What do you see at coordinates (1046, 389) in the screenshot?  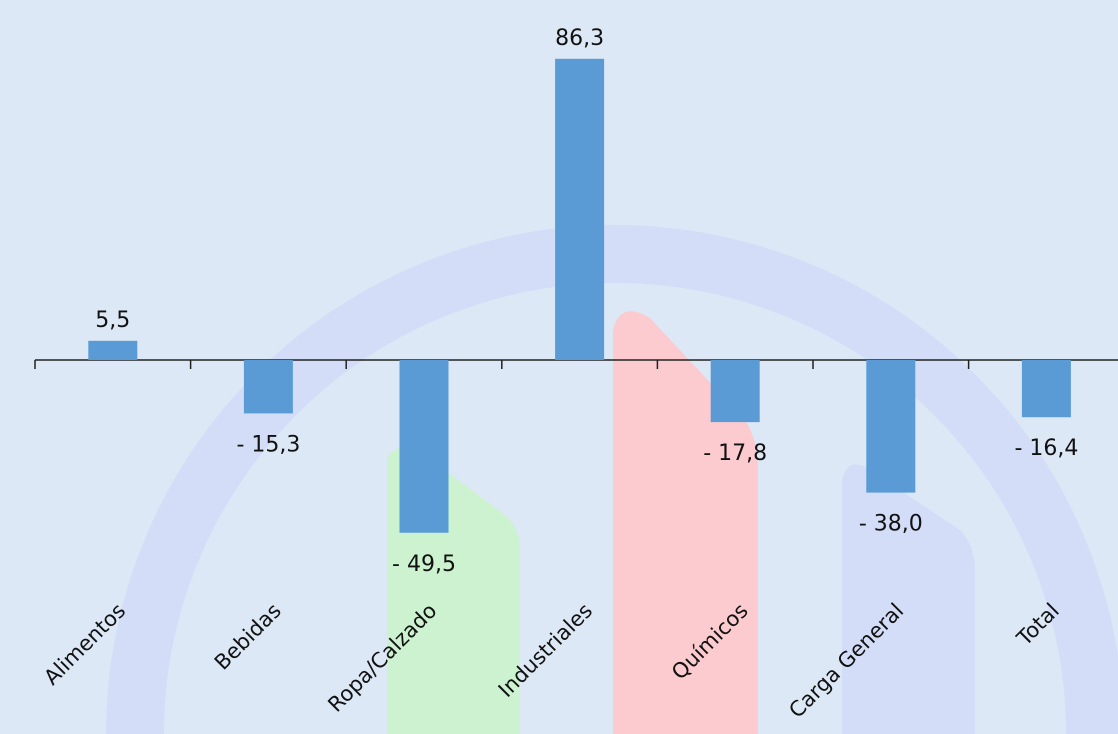 I see `bar-total` at bounding box center [1046, 389].